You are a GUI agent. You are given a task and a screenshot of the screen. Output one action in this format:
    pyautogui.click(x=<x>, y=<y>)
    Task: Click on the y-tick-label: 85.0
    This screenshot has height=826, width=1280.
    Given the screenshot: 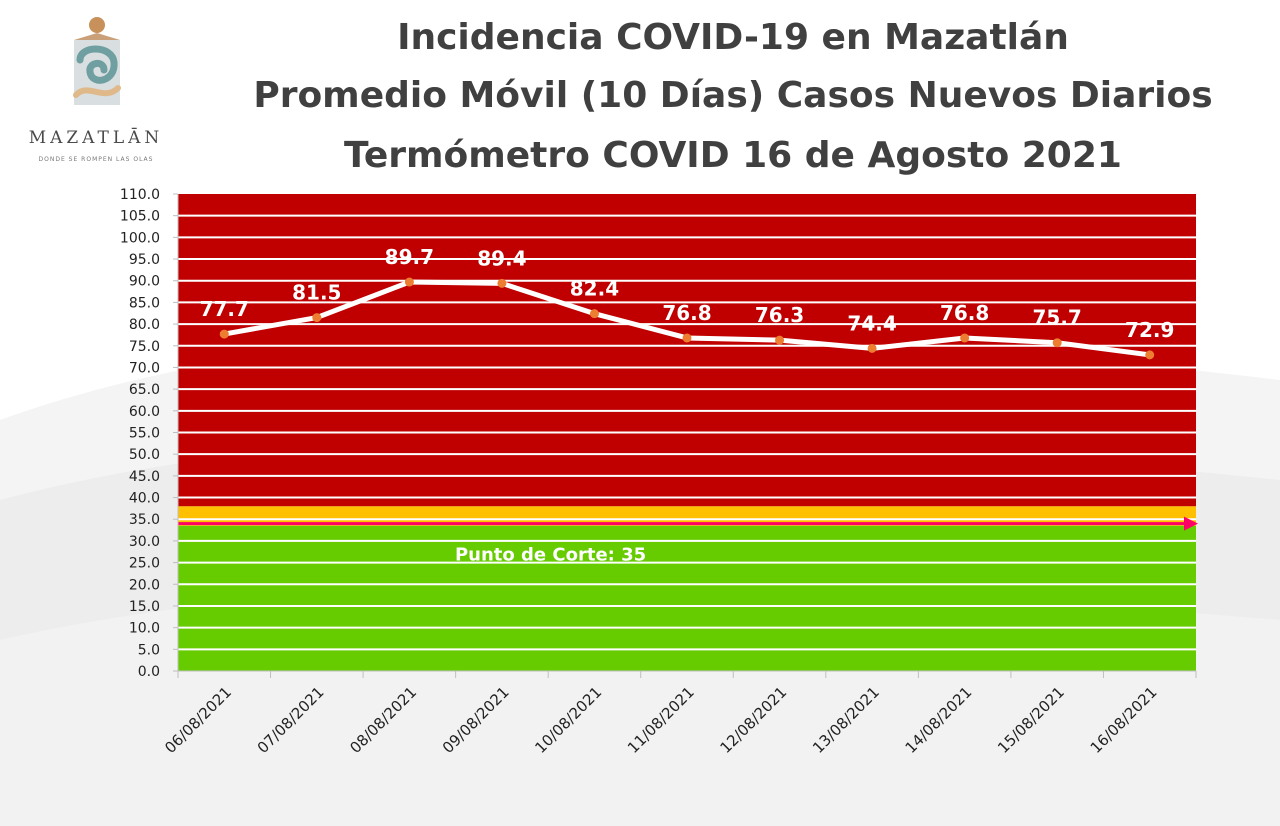 What is the action you would take?
    pyautogui.click(x=144, y=303)
    